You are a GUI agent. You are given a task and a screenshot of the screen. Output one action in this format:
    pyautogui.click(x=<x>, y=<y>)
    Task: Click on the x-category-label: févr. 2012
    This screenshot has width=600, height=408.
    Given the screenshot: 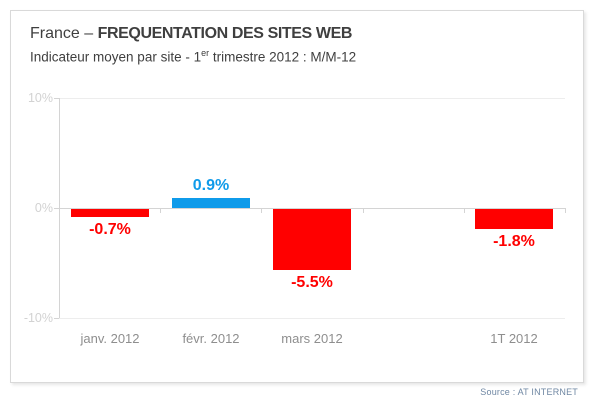 What is the action you would take?
    pyautogui.click(x=211, y=338)
    